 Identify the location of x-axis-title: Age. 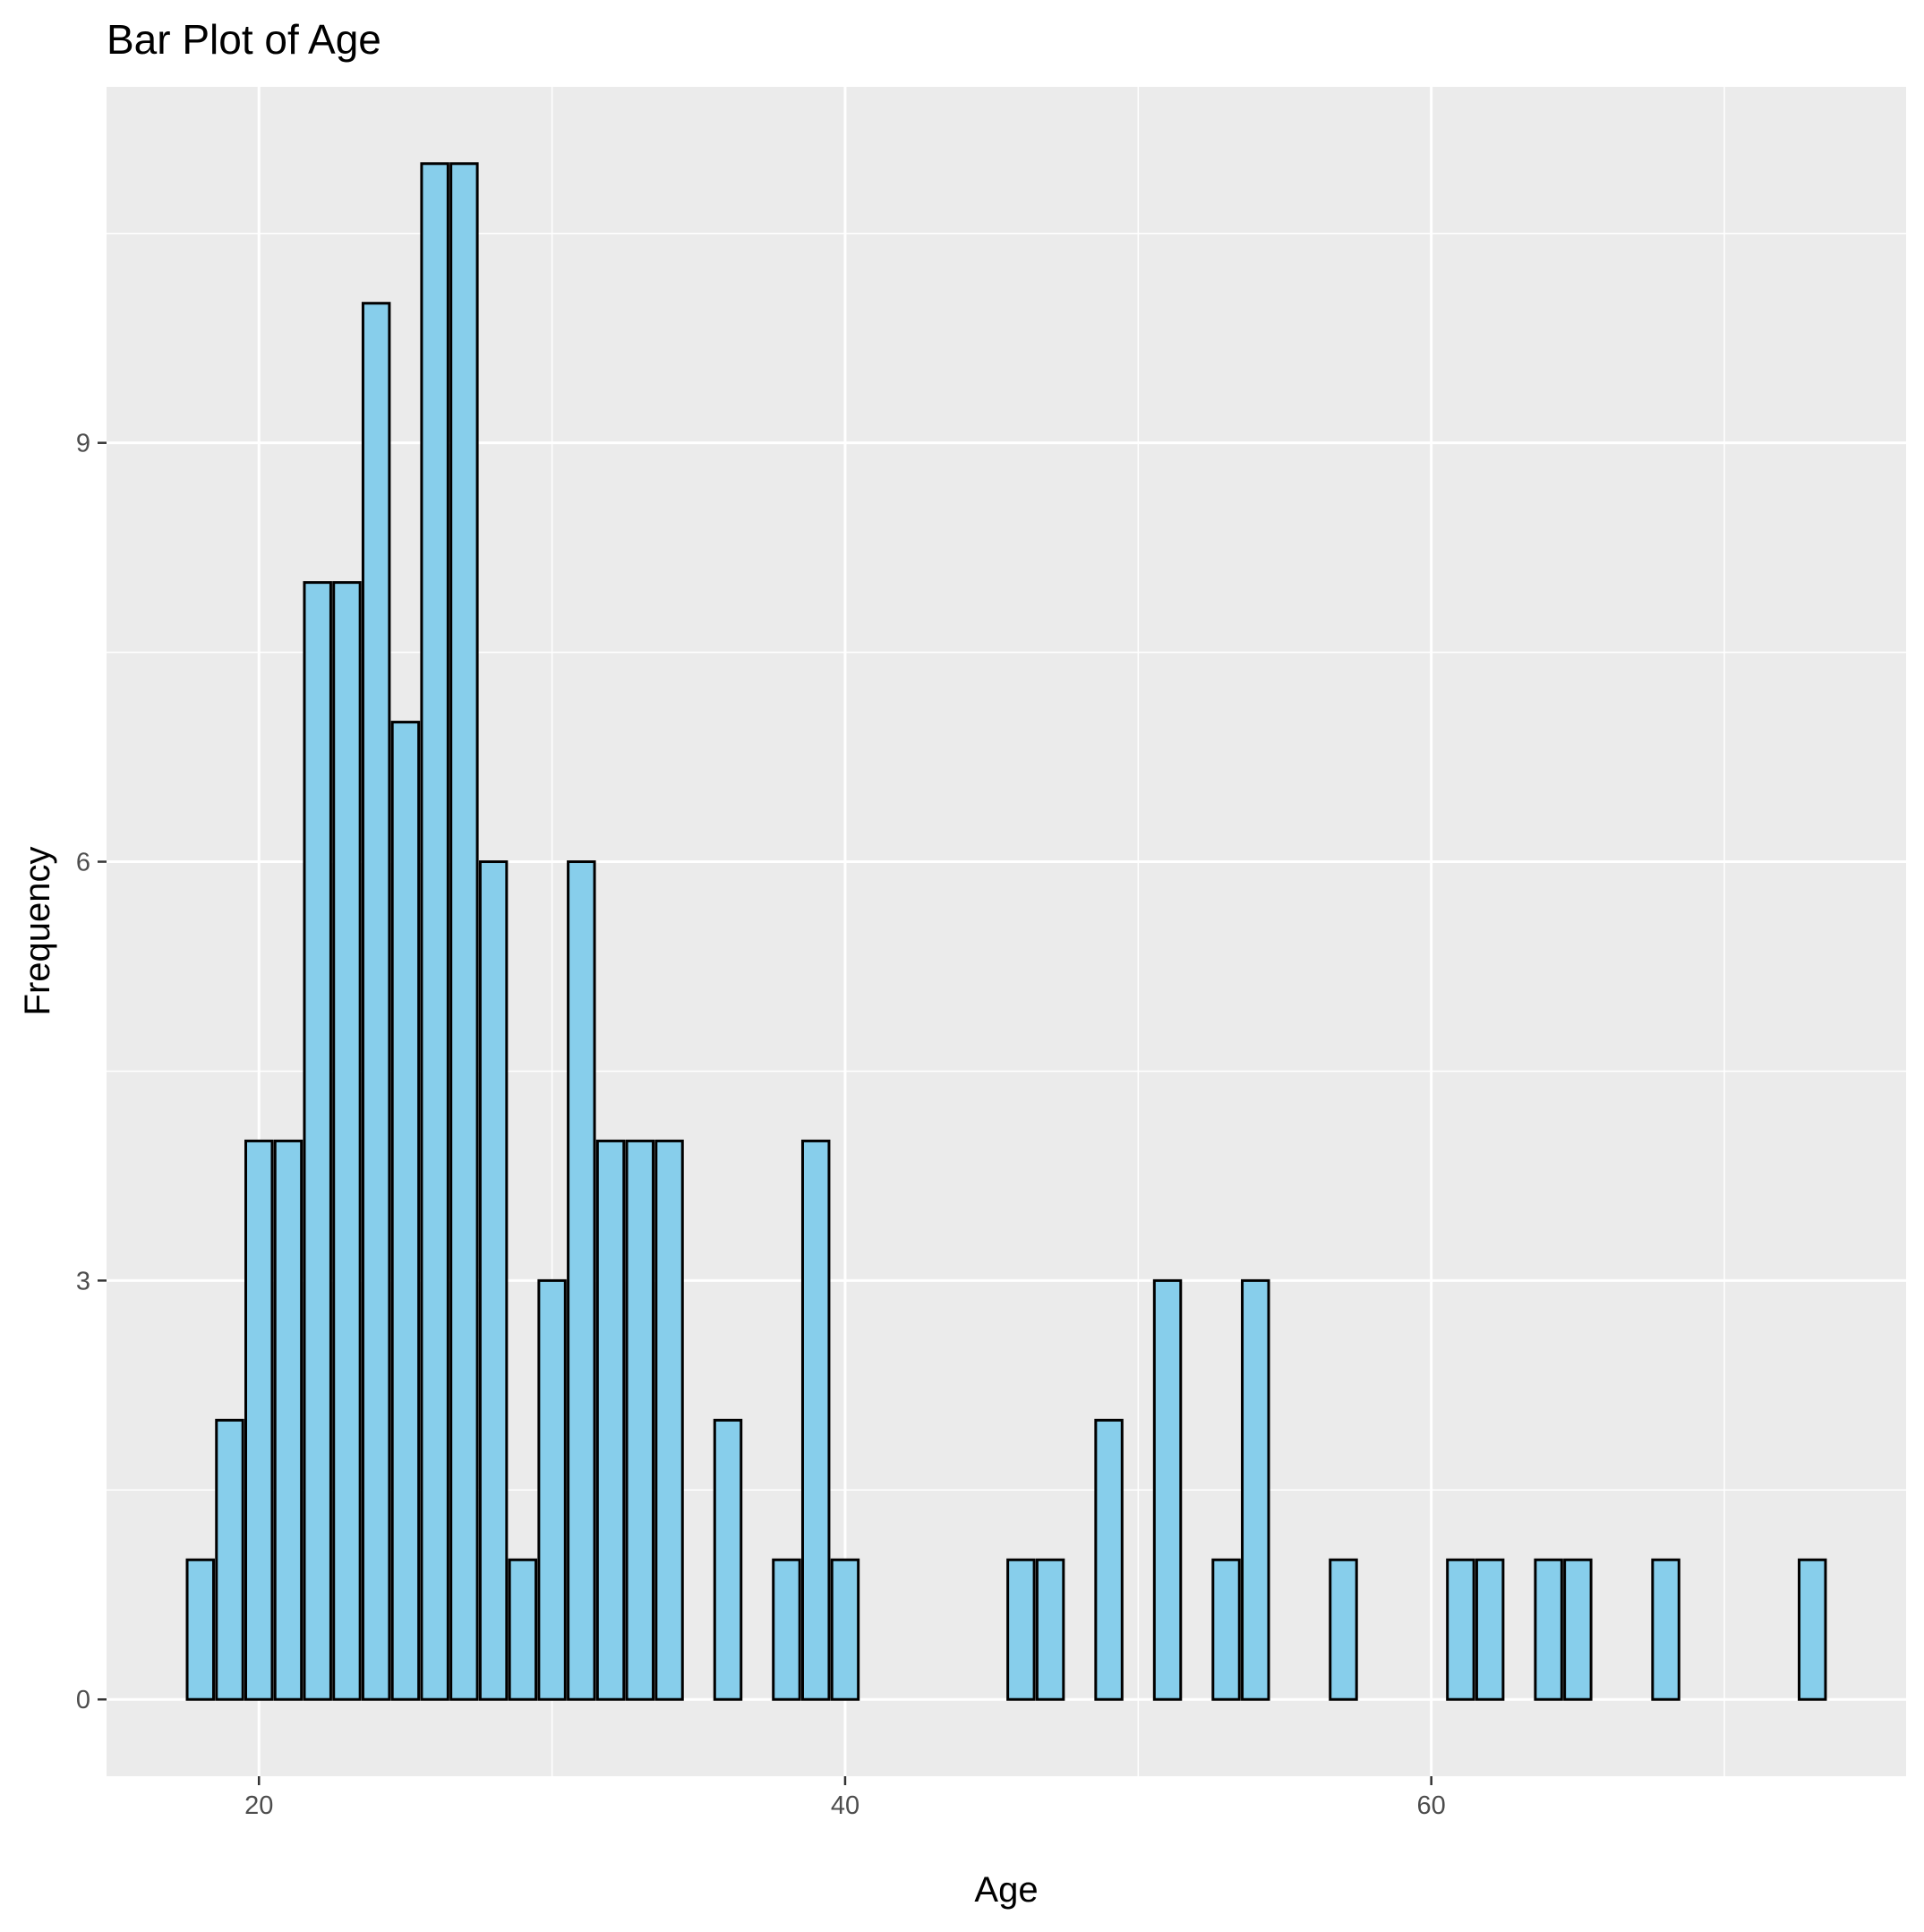
(1006, 1890).